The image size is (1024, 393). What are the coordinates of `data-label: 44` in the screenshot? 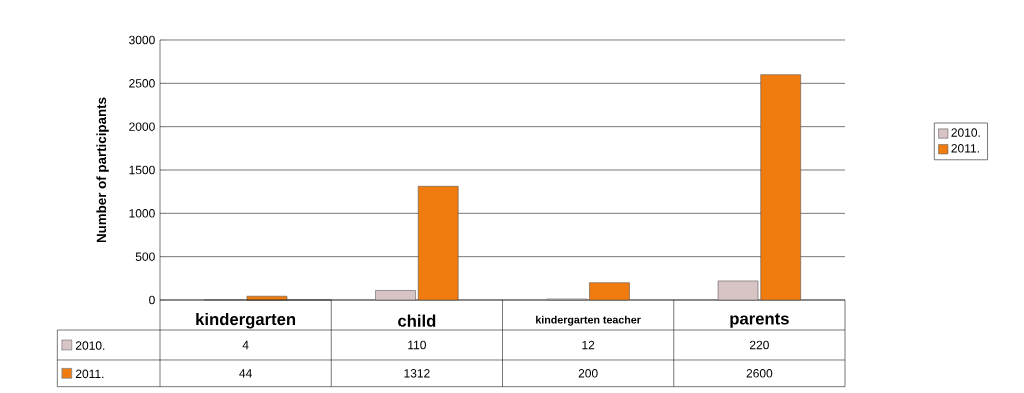 It's located at (245, 373).